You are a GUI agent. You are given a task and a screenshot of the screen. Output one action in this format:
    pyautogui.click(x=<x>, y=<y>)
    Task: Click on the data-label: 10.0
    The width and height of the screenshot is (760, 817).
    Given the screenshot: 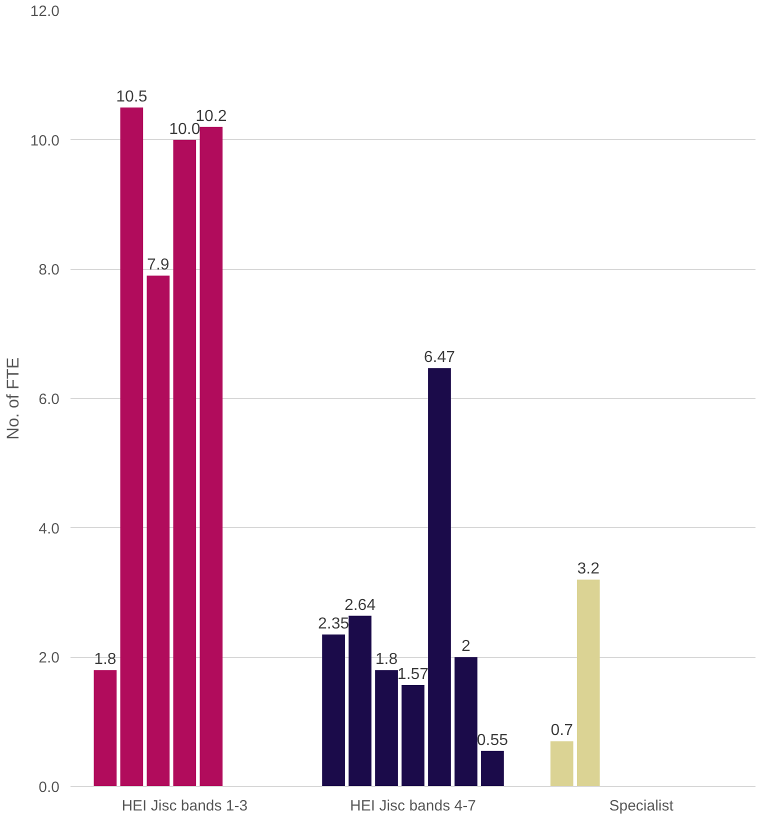 What is the action you would take?
    pyautogui.click(x=184, y=129)
    